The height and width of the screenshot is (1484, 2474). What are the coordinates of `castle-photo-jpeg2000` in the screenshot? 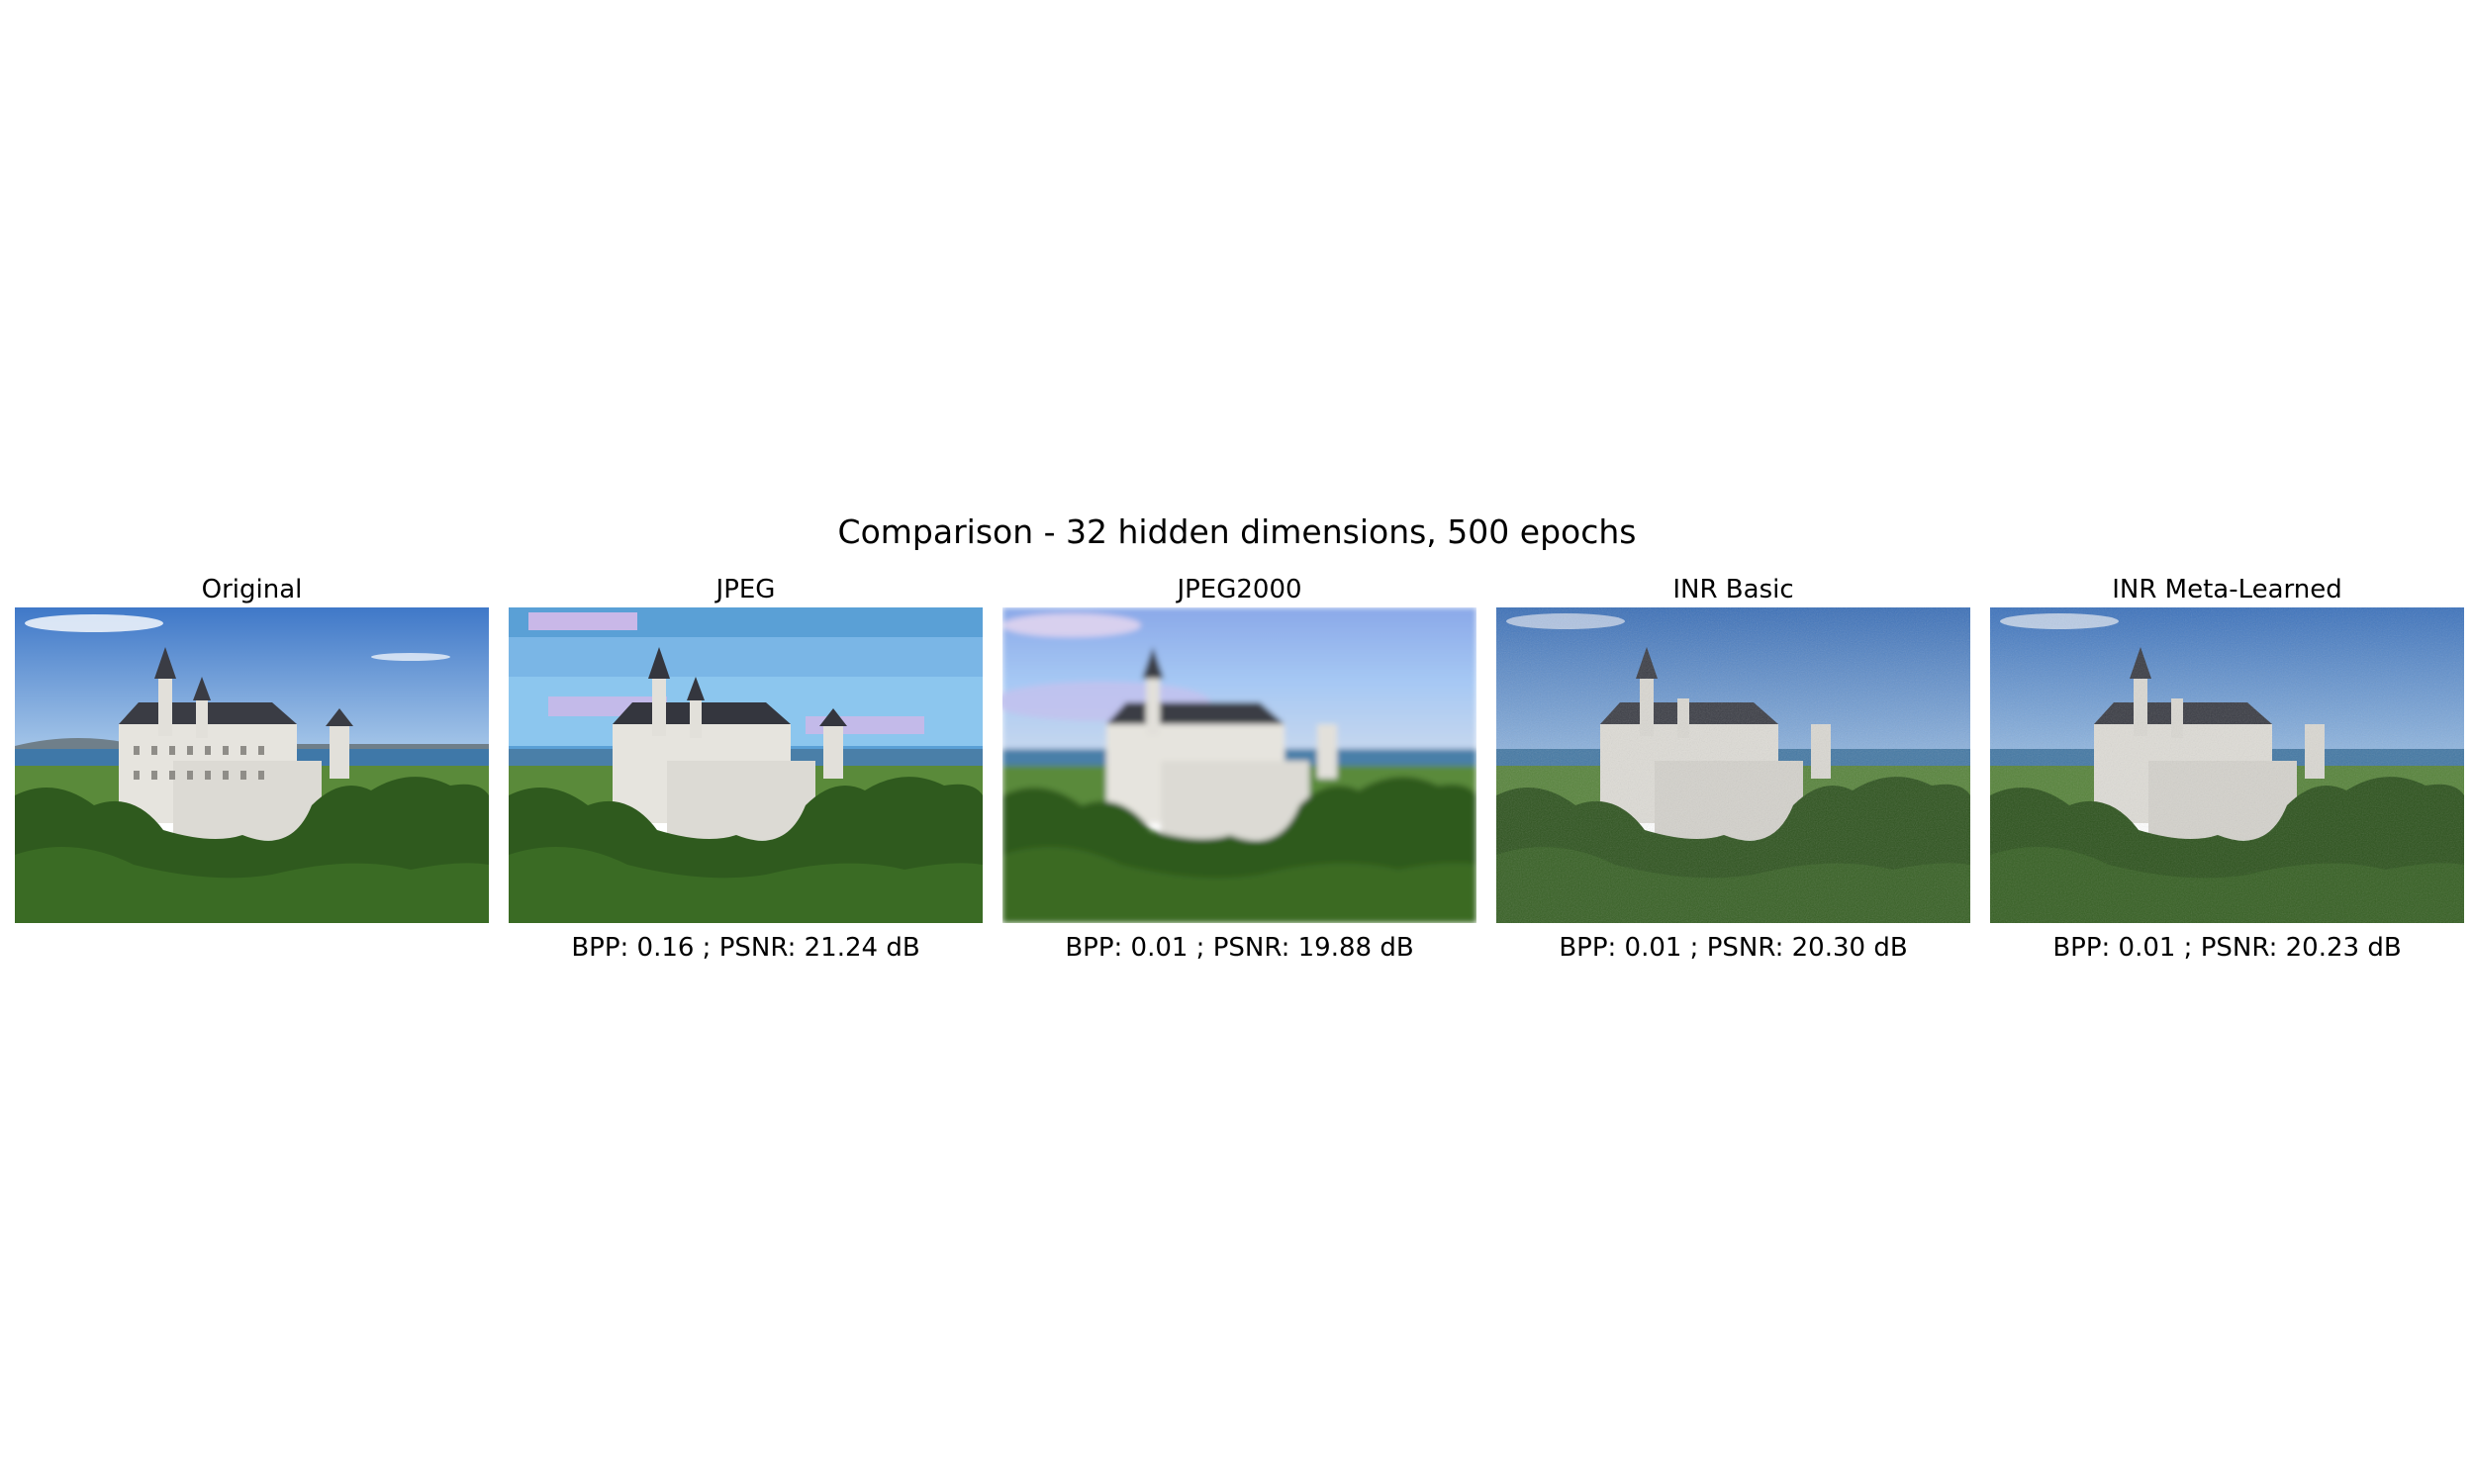 It's located at (1239, 765).